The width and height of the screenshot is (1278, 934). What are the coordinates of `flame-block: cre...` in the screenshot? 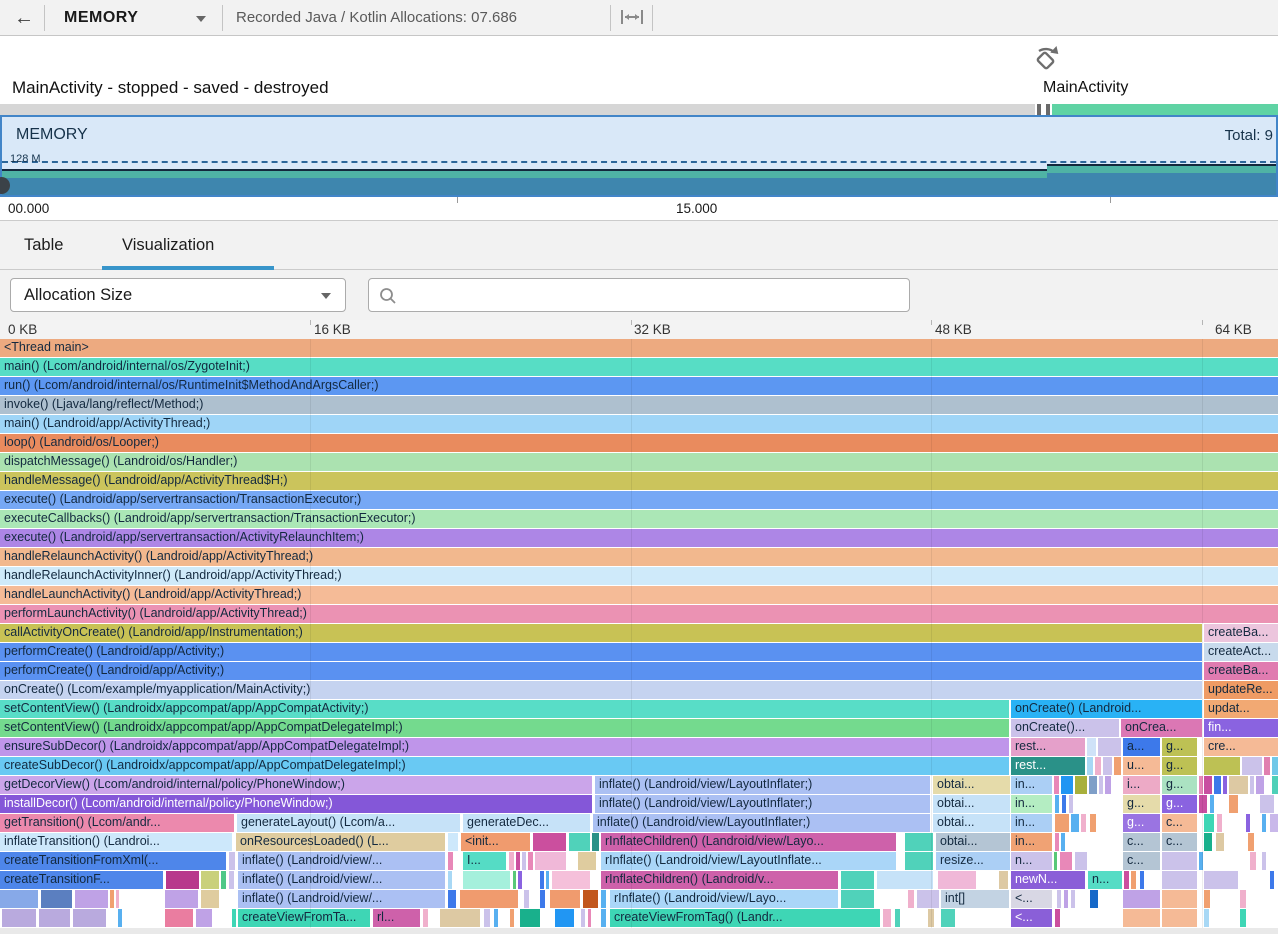 It's located at (1241, 747).